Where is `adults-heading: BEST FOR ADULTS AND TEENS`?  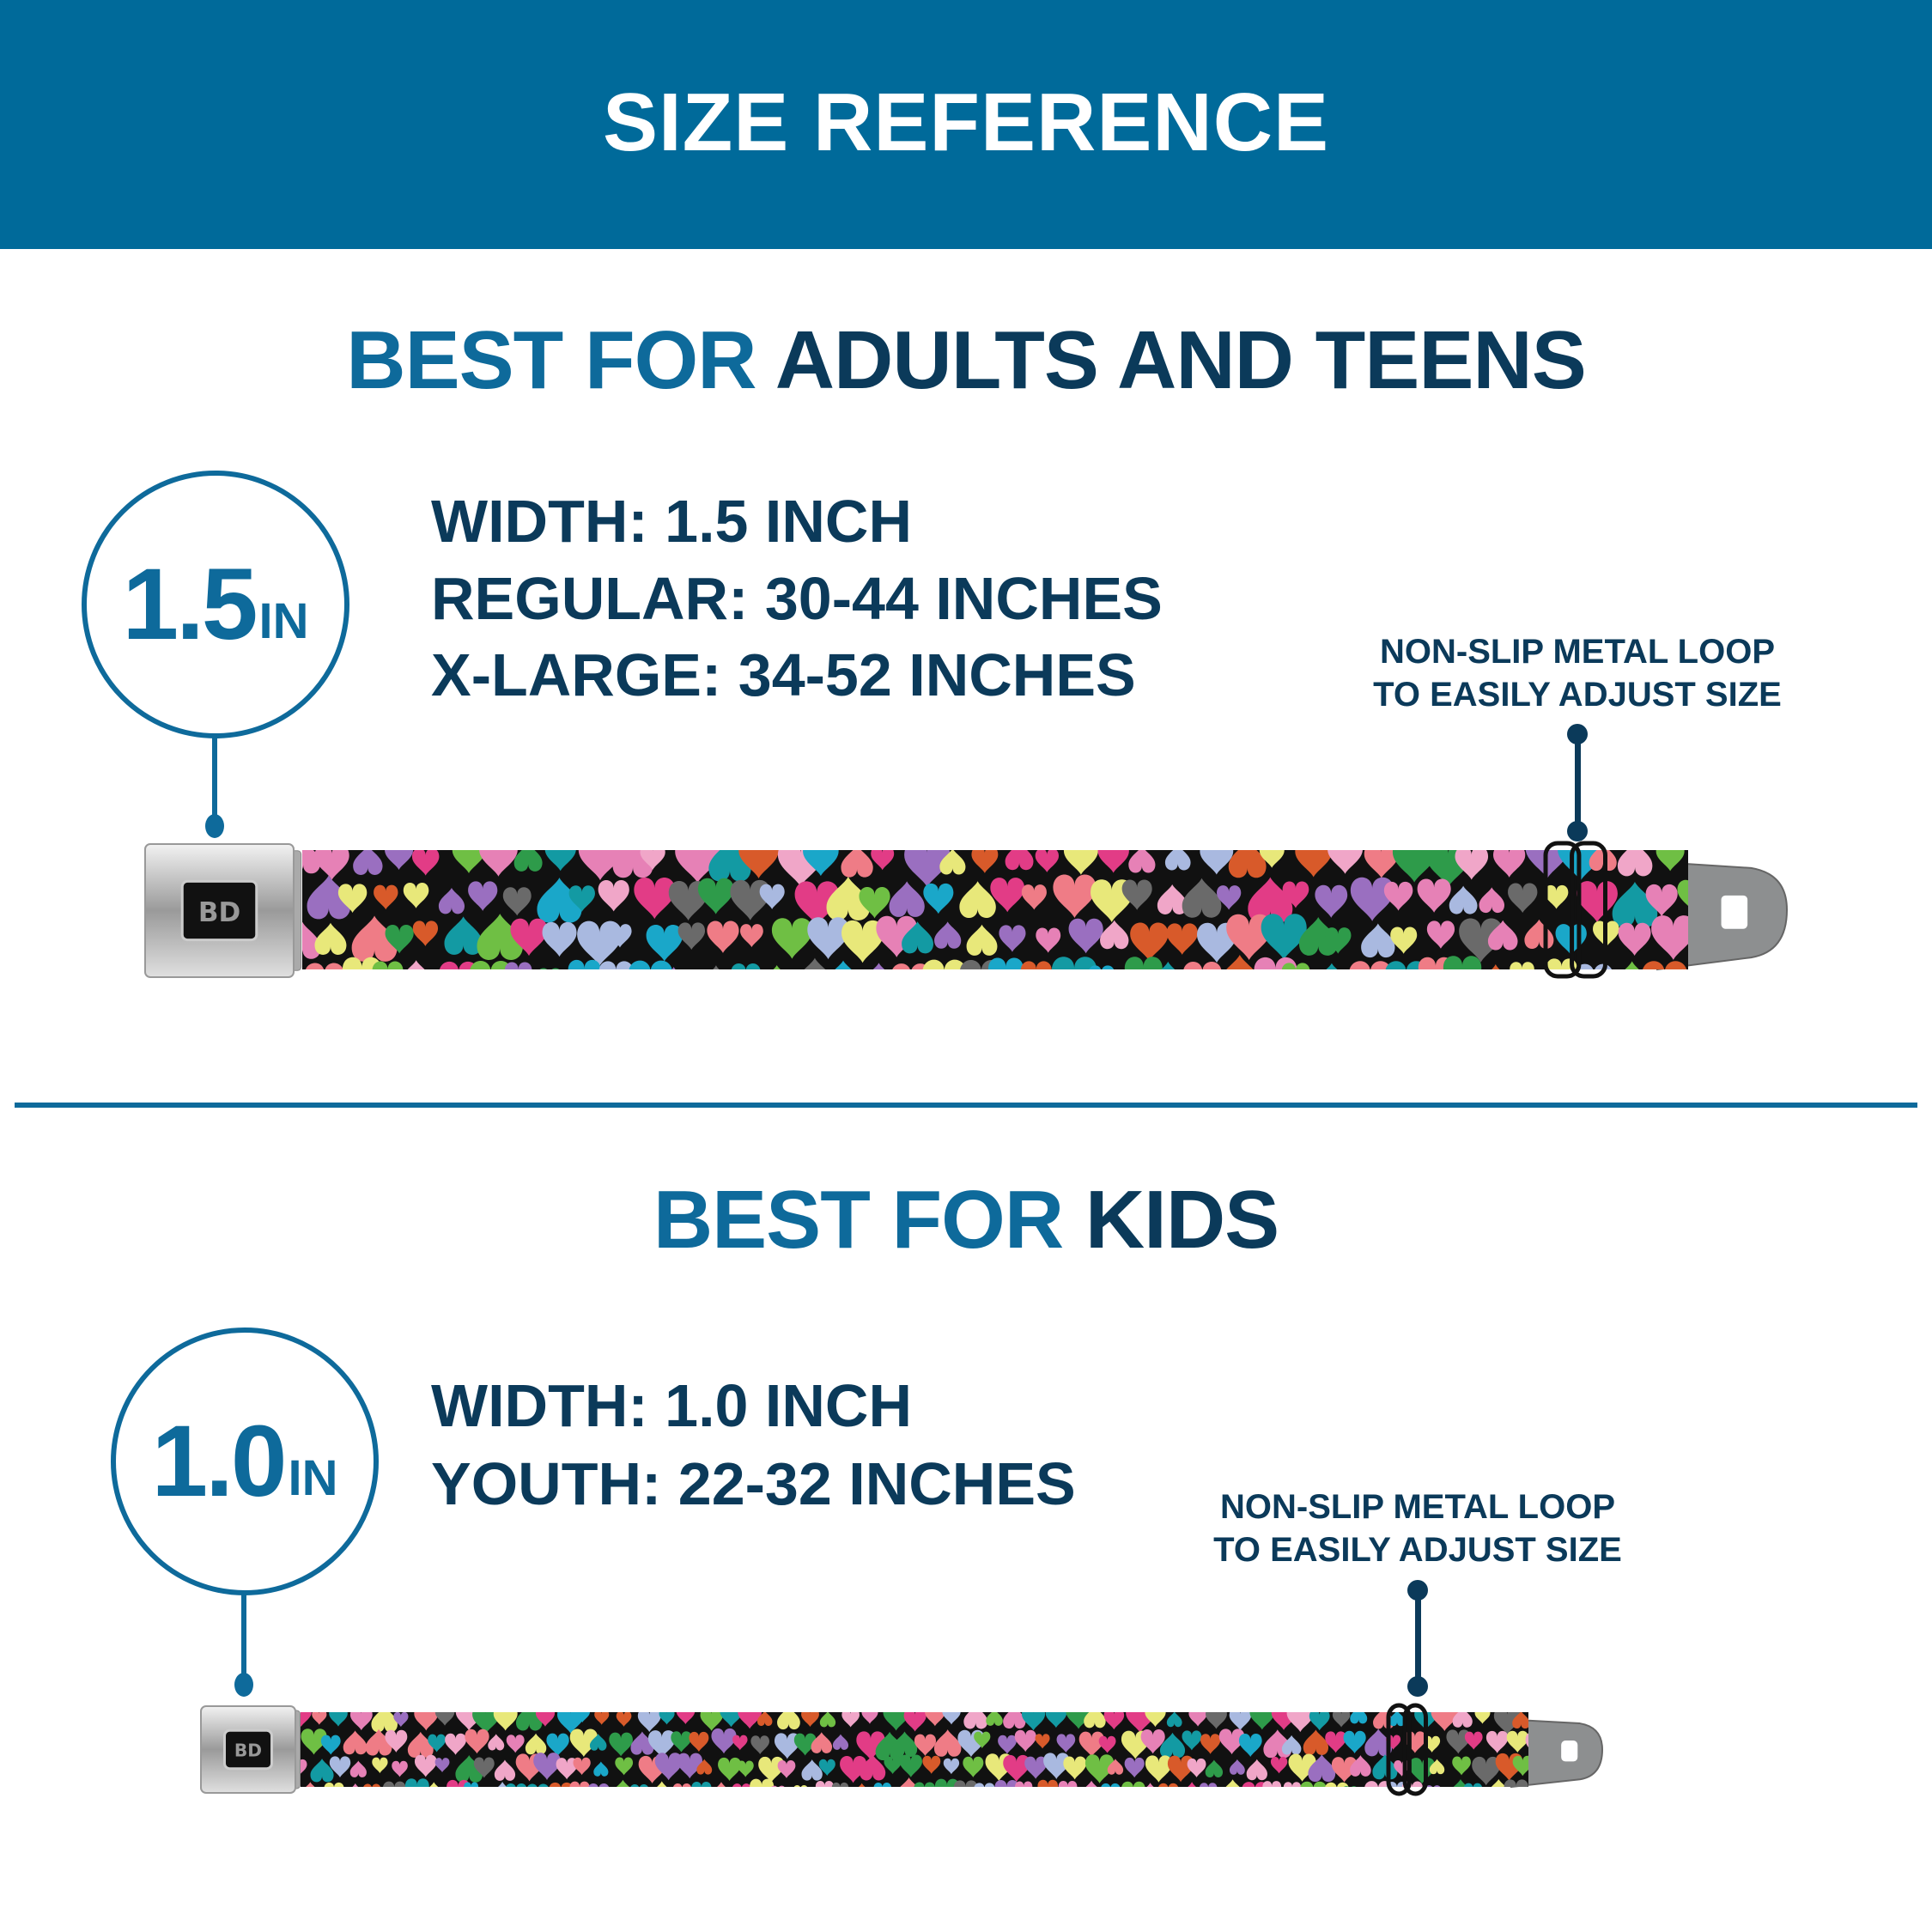
adults-heading: BEST FOR ADULTS AND TEENS is located at coordinates (966, 360).